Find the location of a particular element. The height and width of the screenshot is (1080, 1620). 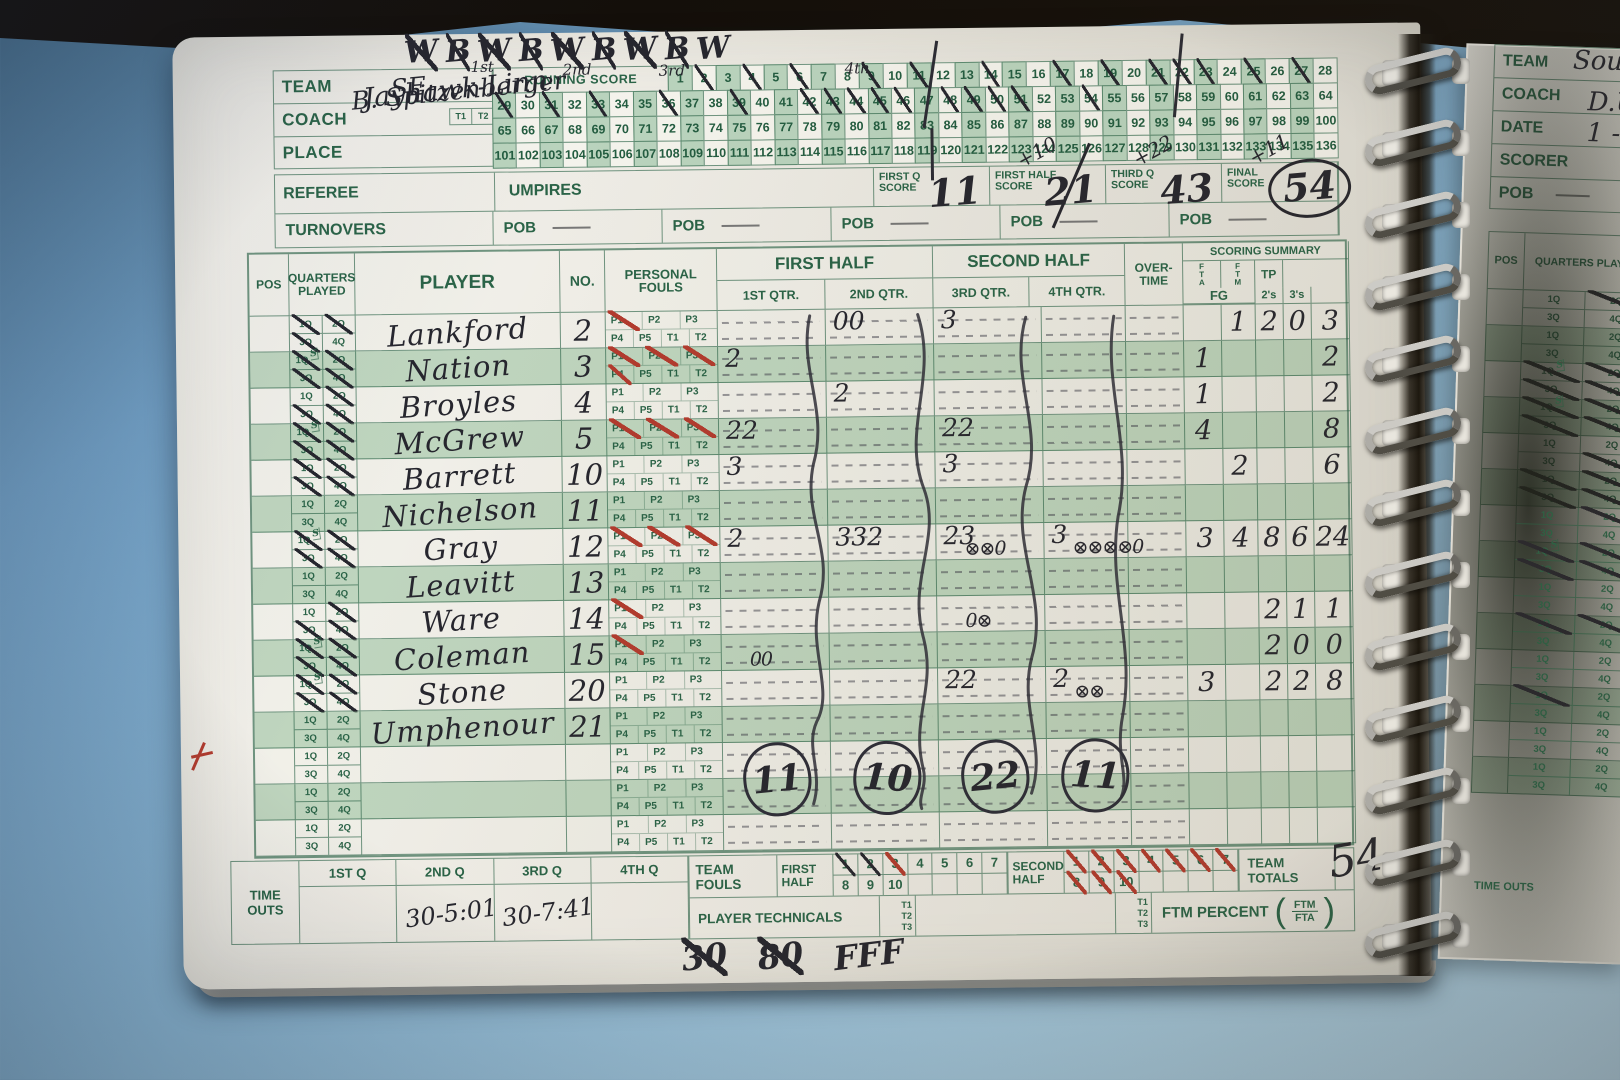

running-score-cell: 96 is located at coordinates (1232, 121).